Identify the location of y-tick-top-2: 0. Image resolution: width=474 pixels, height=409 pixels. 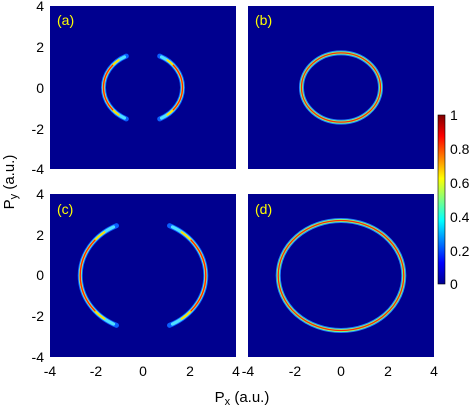
(40, 88).